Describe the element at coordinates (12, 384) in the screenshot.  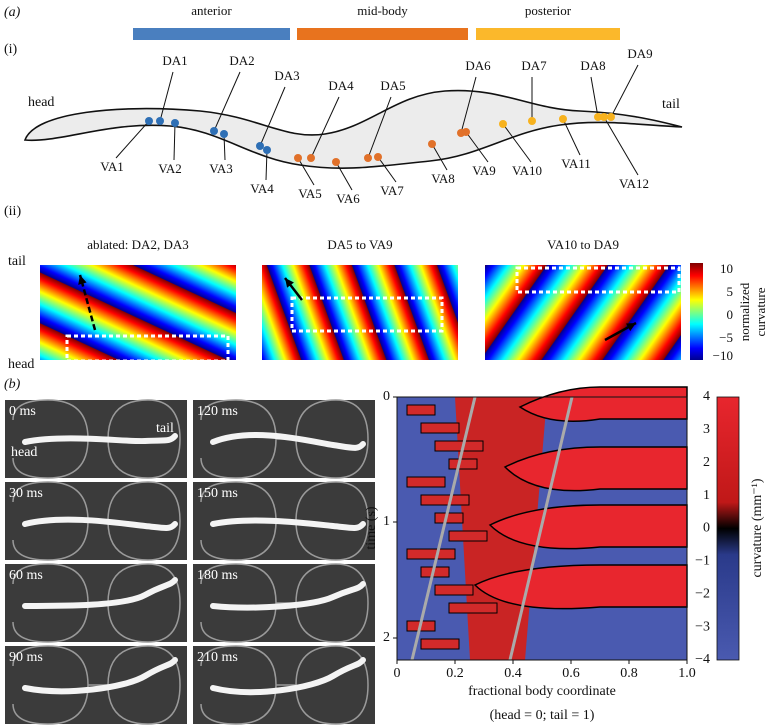
I see `panel-label: (b)` at that location.